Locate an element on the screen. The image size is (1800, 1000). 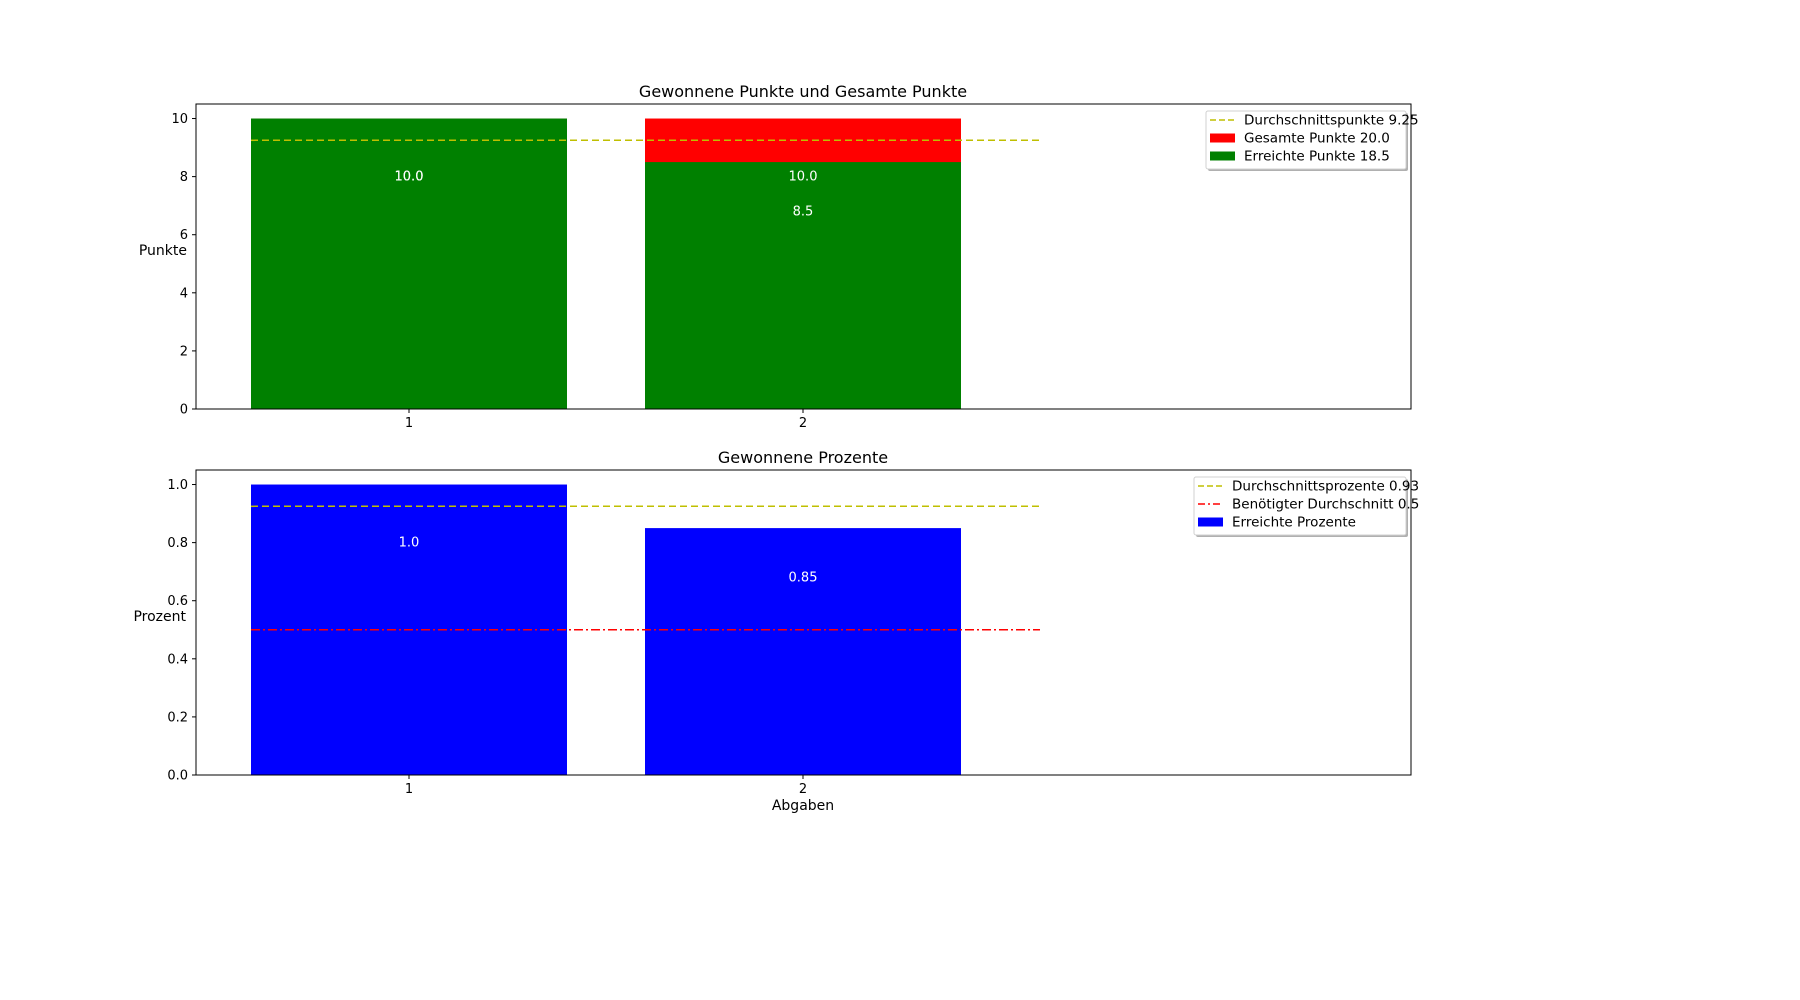
y-tick-label: 1.0 is located at coordinates (177, 485).